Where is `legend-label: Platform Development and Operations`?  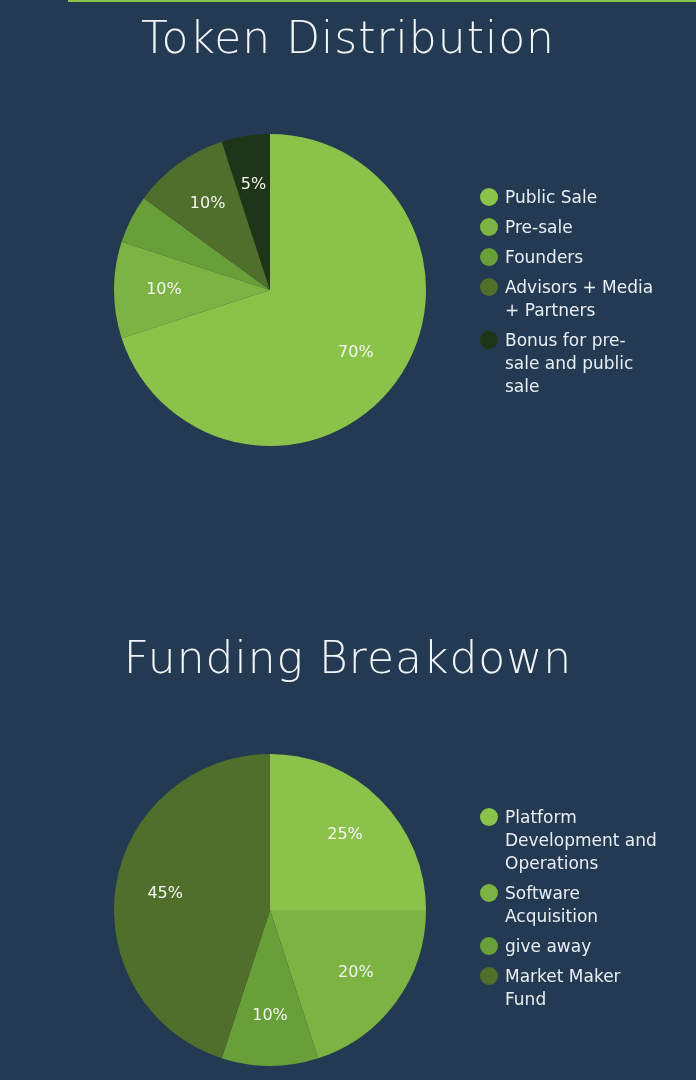
legend-label: Platform Development and Operations is located at coordinates (581, 840).